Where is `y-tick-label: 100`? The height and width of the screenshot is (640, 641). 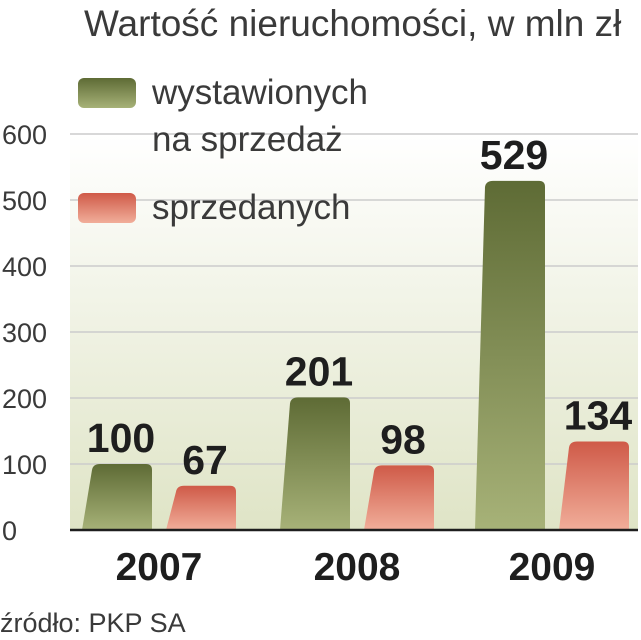
y-tick-label: 100 is located at coordinates (24, 465).